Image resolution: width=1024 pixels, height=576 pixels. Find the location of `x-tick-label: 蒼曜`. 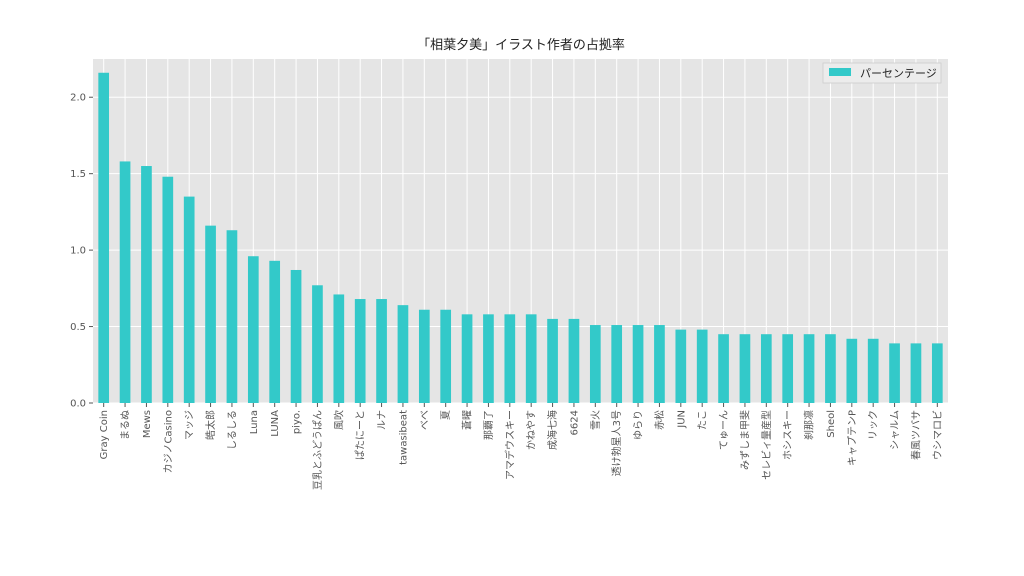

x-tick-label: 蒼曜 is located at coordinates (468, 420).